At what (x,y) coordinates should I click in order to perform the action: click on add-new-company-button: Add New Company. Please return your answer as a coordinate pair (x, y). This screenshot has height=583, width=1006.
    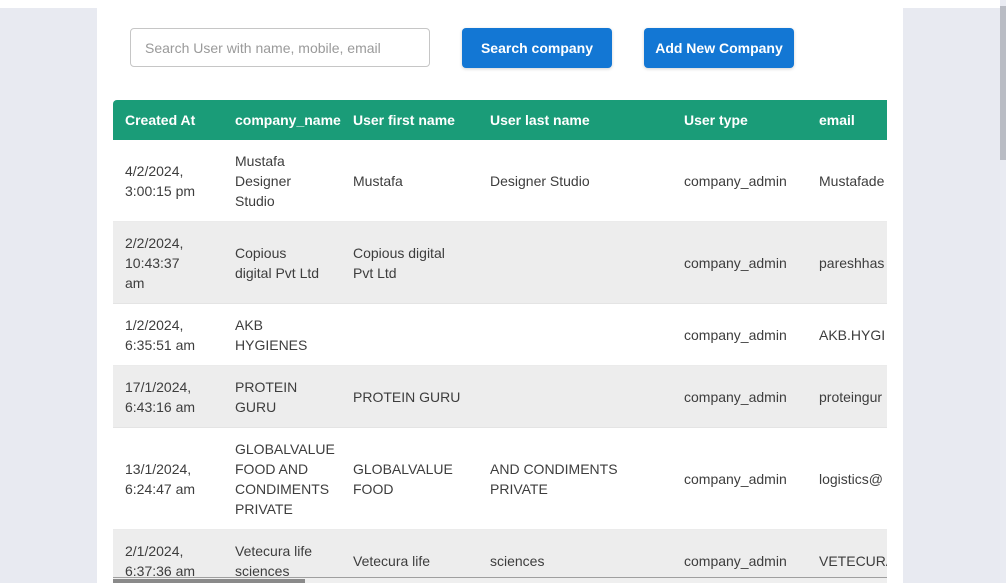
    Looking at the image, I should click on (719, 48).